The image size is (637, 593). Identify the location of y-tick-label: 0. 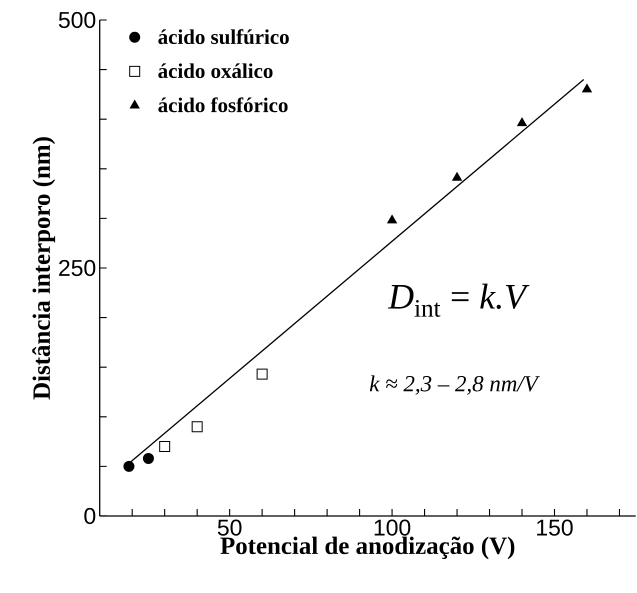
(90, 516).